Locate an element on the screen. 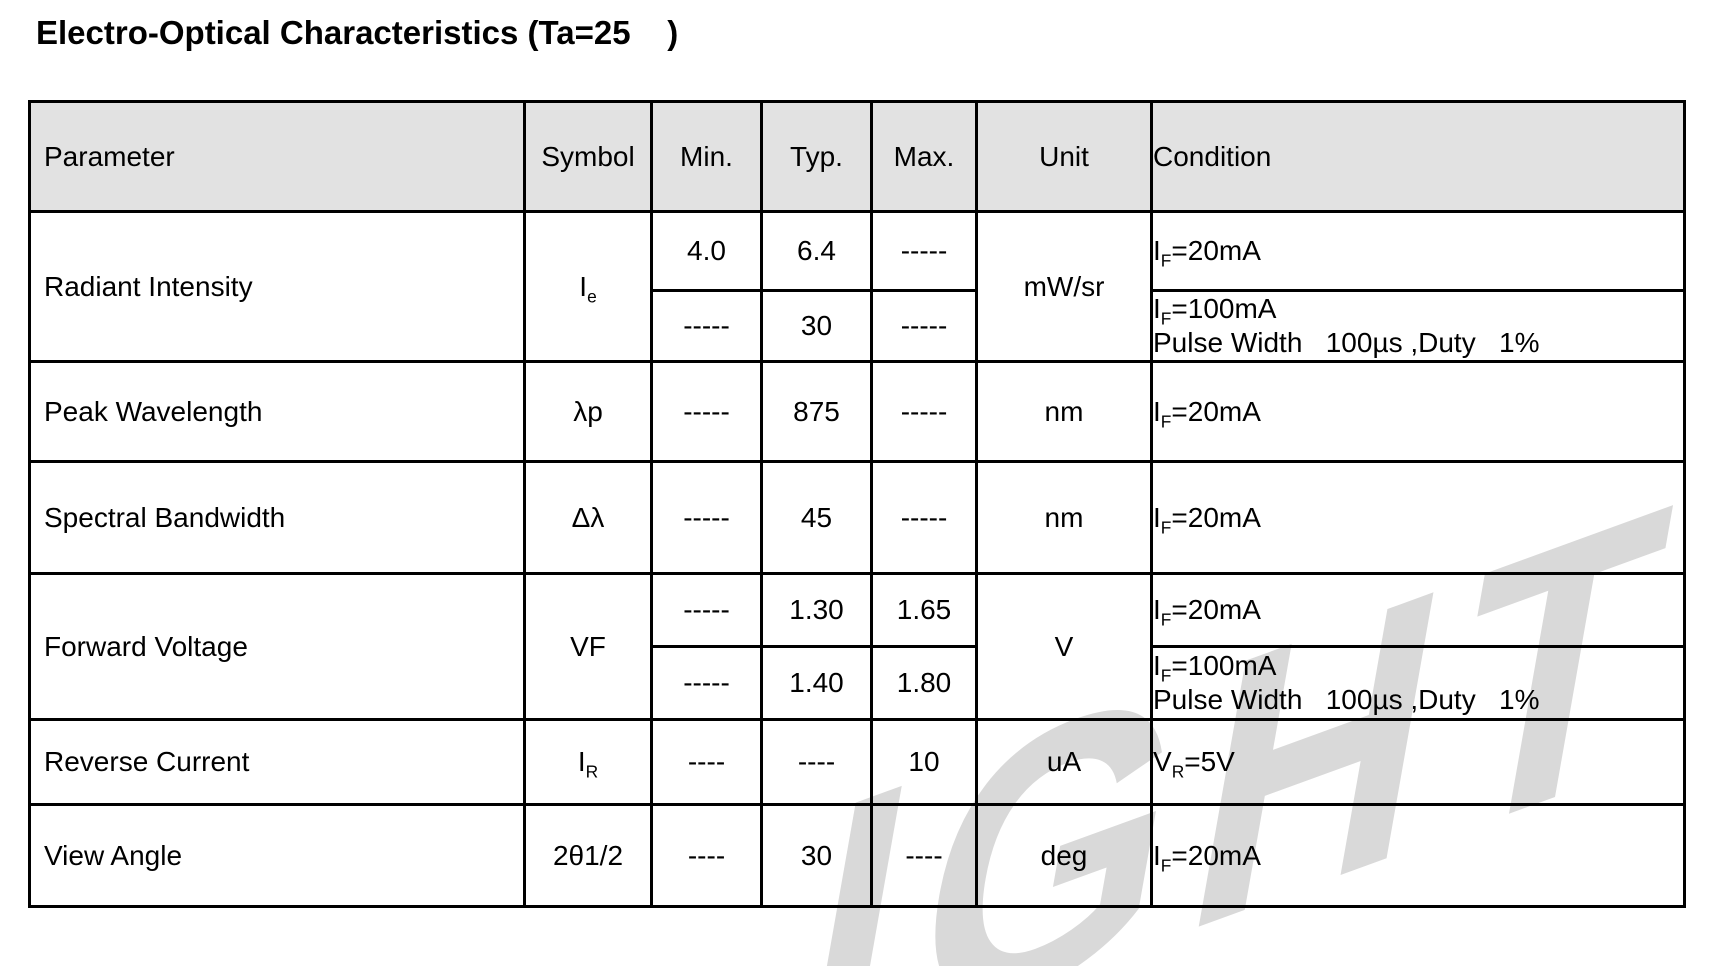 This screenshot has height=966, width=1735. typ-cell: 1.40 is located at coordinates (816, 683).